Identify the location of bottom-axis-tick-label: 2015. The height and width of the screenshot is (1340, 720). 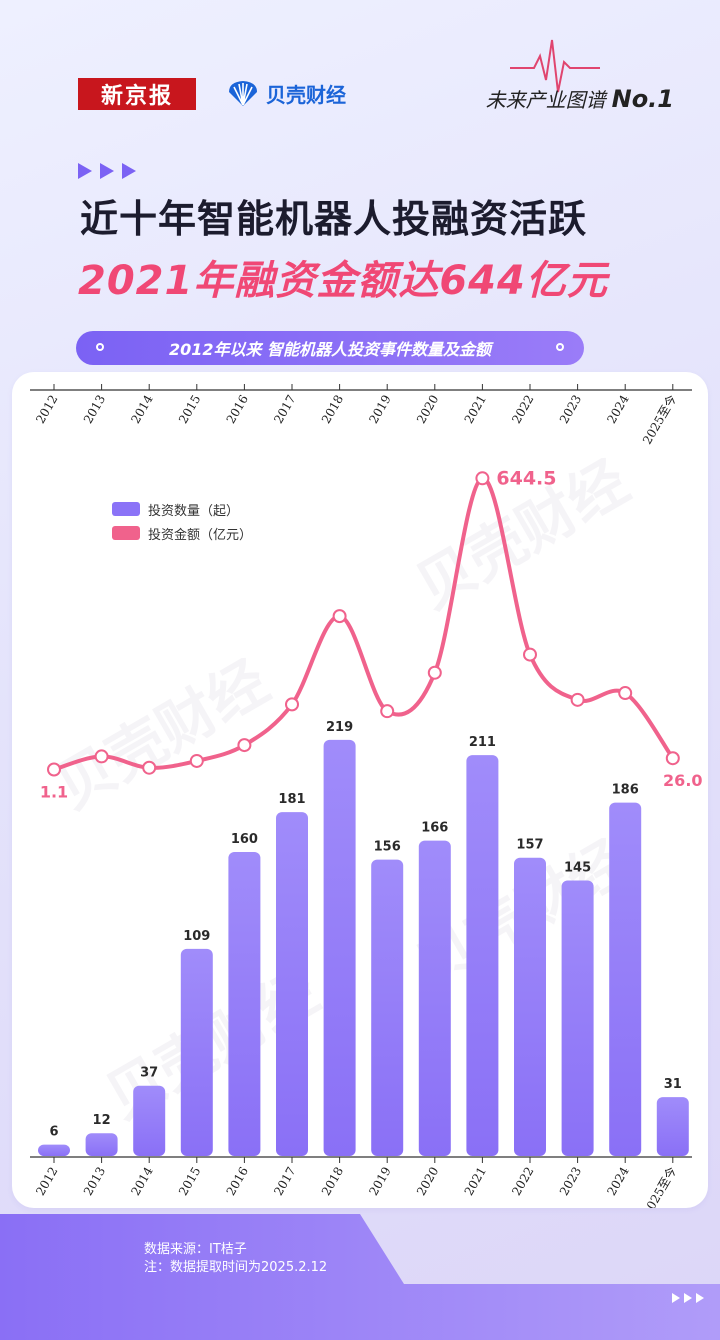
(189, 1181).